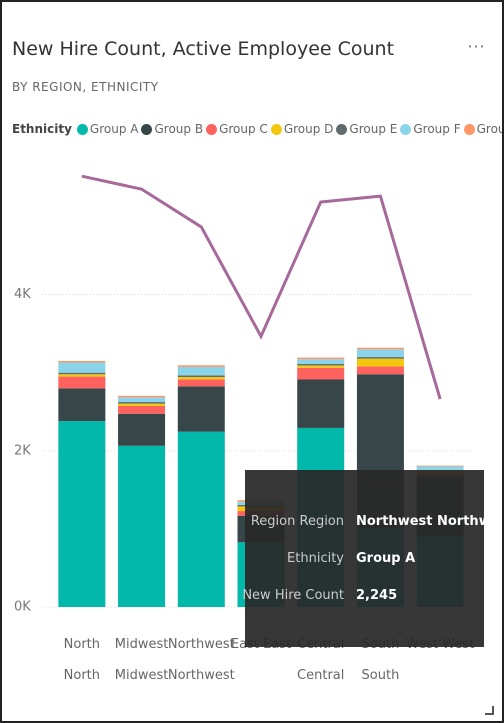 The width and height of the screenshot is (504, 723). What do you see at coordinates (430, 521) in the screenshot?
I see `tooltip-value: Northwest Northwest` at bounding box center [430, 521].